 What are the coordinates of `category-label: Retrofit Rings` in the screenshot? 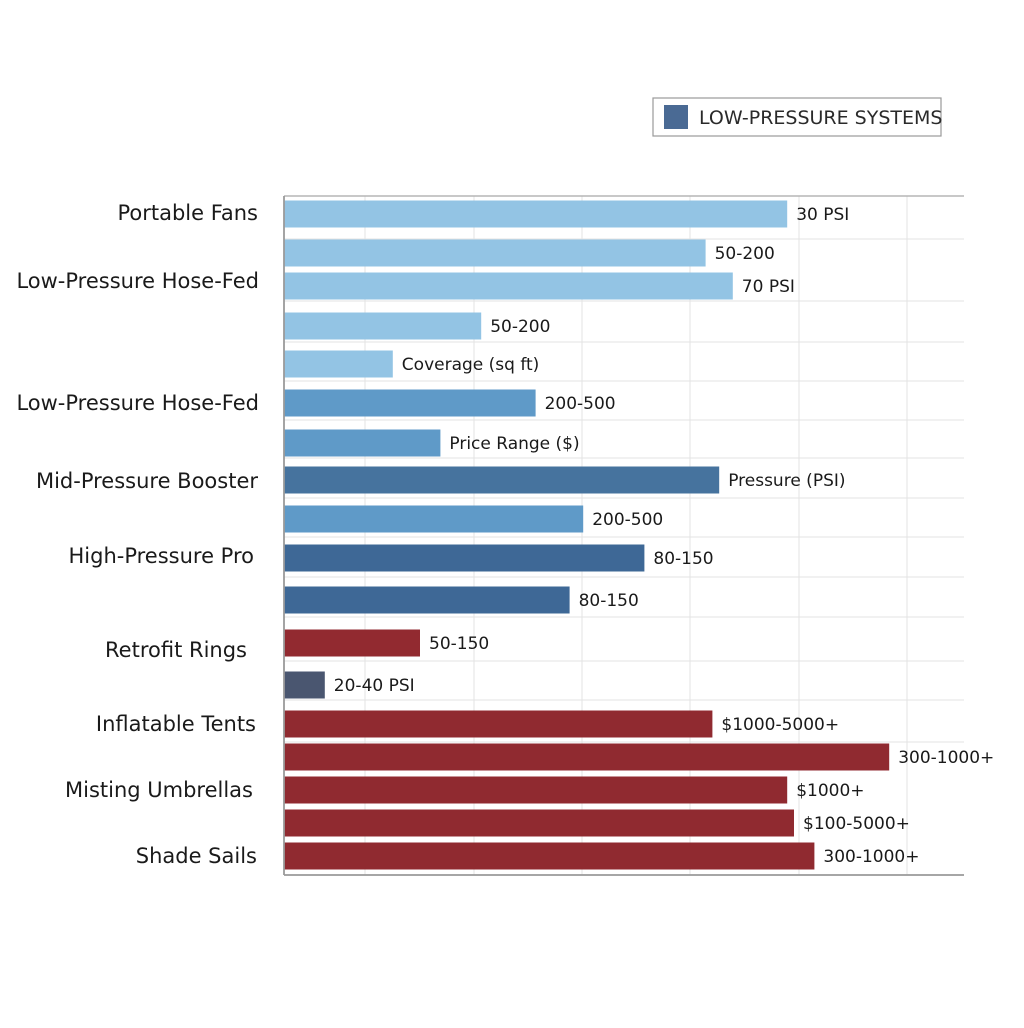 It's located at (176, 650).